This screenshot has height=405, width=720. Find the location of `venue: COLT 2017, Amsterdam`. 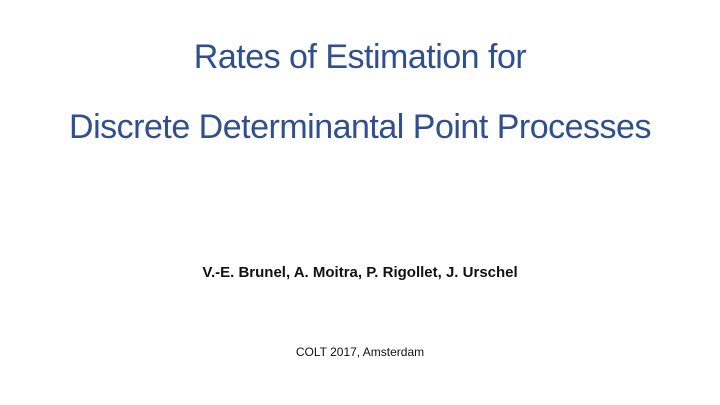

venue: COLT 2017, Amsterdam is located at coordinates (360, 352).